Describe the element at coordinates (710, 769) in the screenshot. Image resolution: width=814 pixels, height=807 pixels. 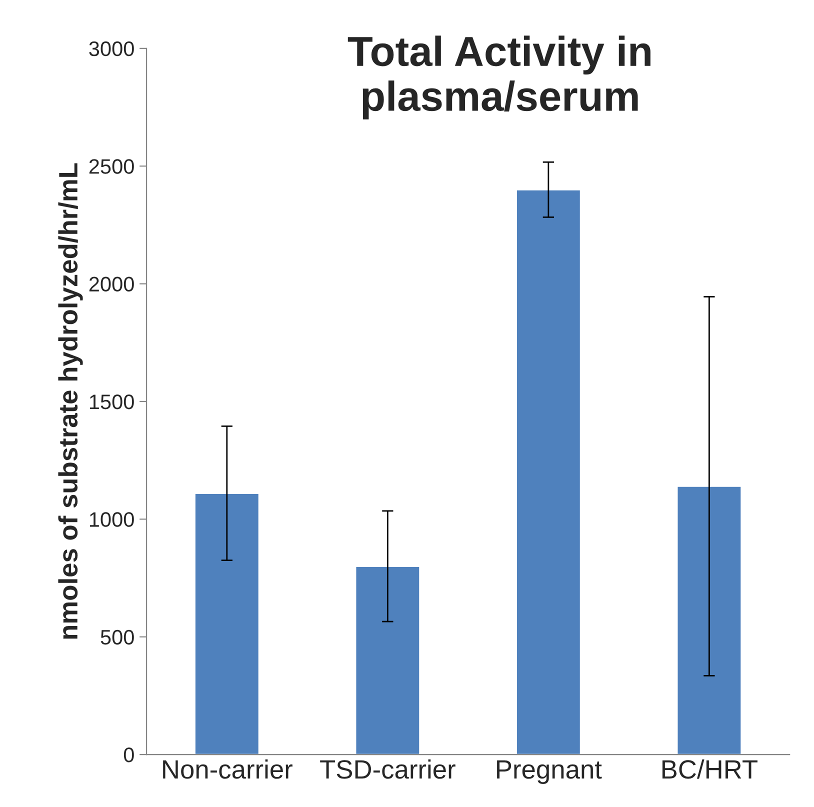
I see `x-tick-label: BC/HRT` at that location.